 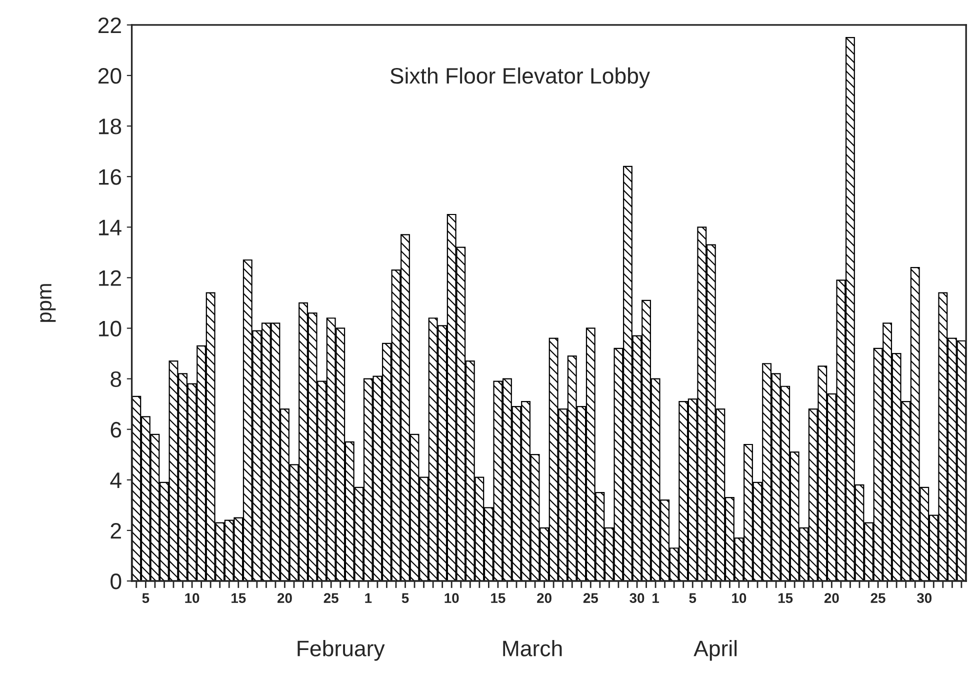 I want to click on y-tick-label: 6, so click(x=116, y=430).